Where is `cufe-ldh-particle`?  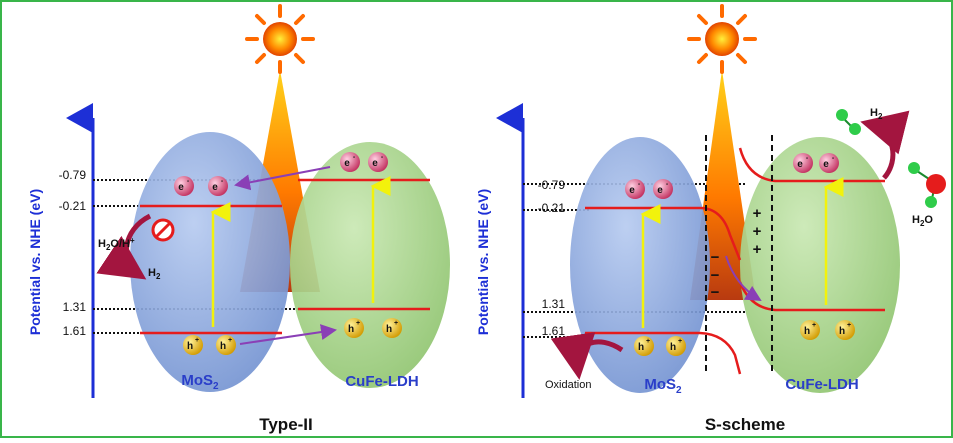 cufe-ldh-particle is located at coordinates (820, 265).